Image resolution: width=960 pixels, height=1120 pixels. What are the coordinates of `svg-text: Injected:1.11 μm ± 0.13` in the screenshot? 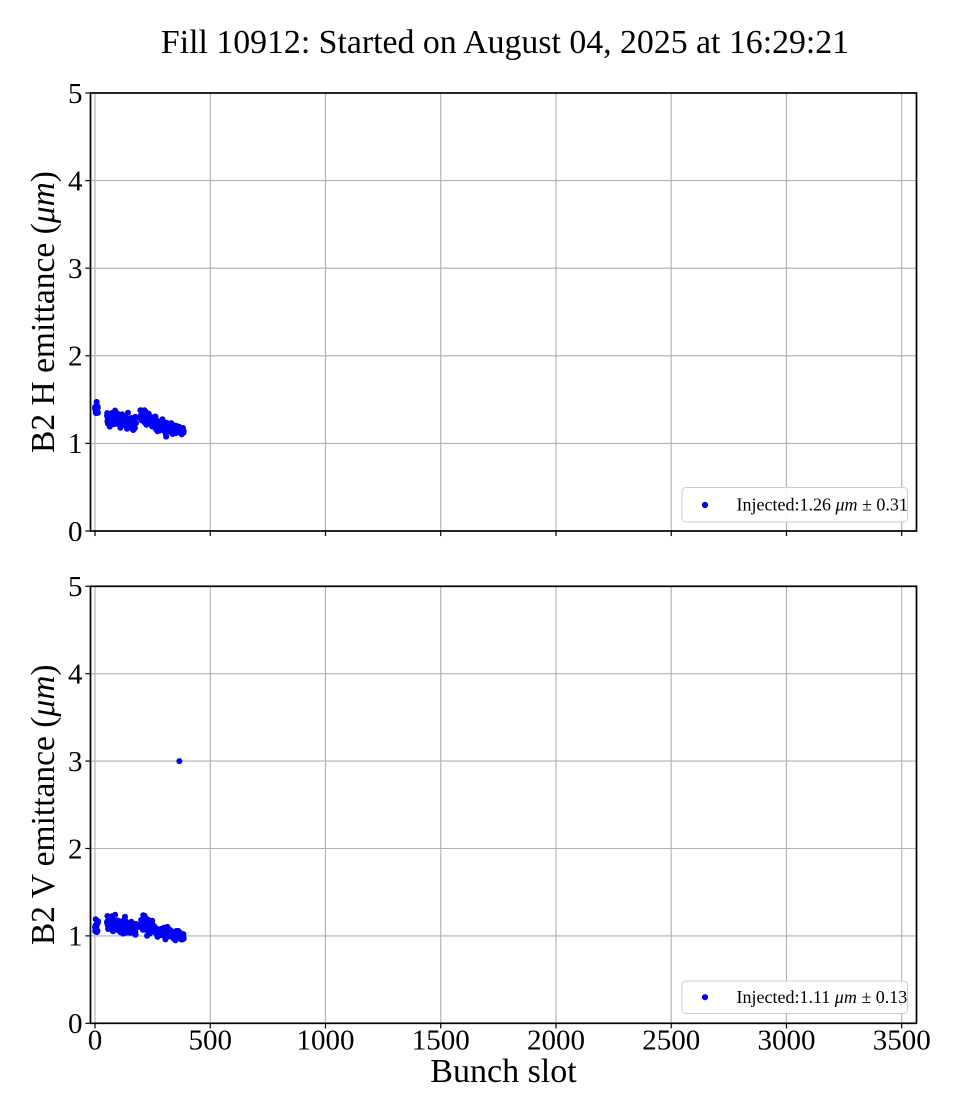 It's located at (822, 997).